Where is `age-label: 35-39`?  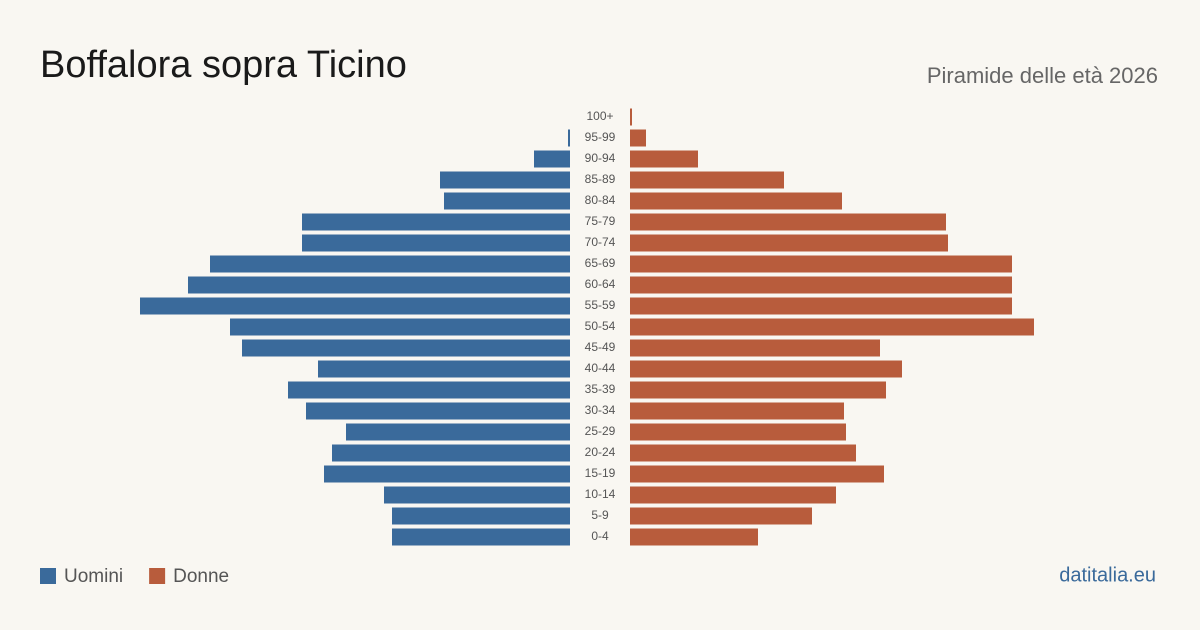 age-label: 35-39 is located at coordinates (600, 389).